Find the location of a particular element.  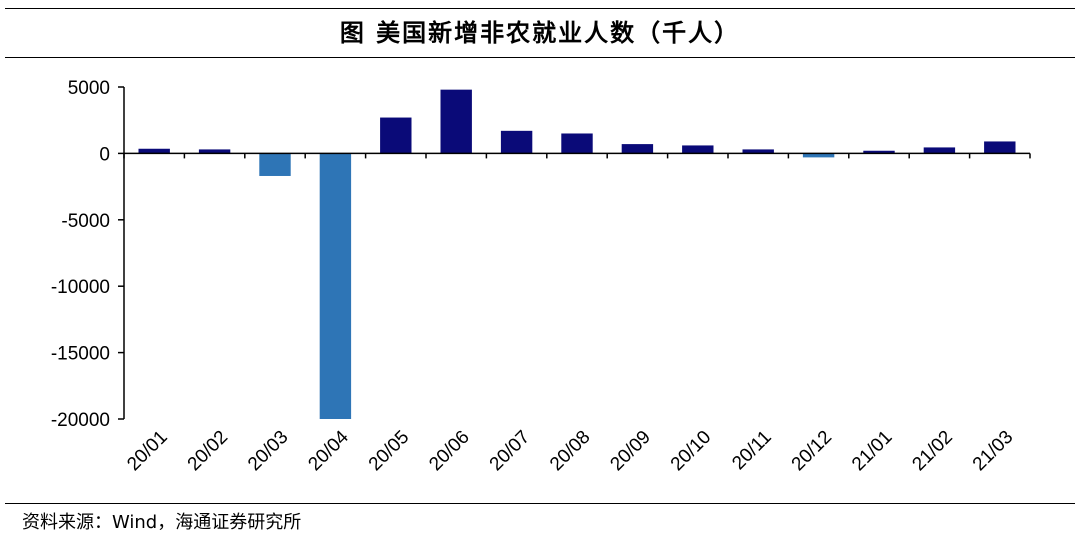

x-tick-label: 21/03 is located at coordinates (993, 451).